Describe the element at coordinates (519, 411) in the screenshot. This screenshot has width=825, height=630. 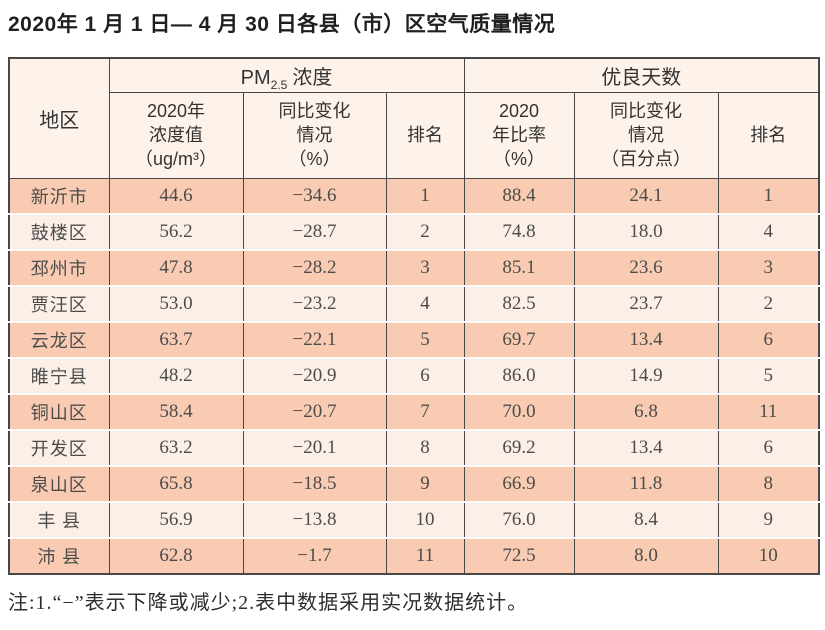
I see `good-rate-cell: 70.0` at that location.